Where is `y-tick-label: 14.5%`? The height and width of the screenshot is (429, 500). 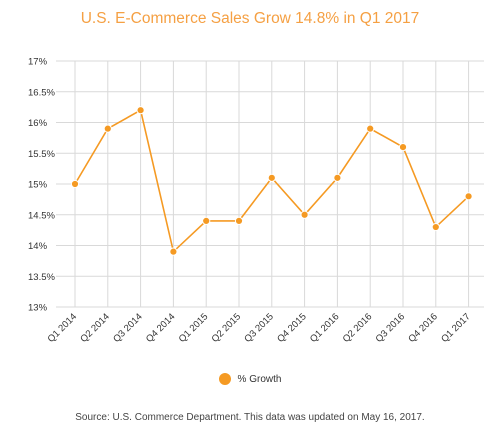 y-tick-label: 14.5% is located at coordinates (41, 215).